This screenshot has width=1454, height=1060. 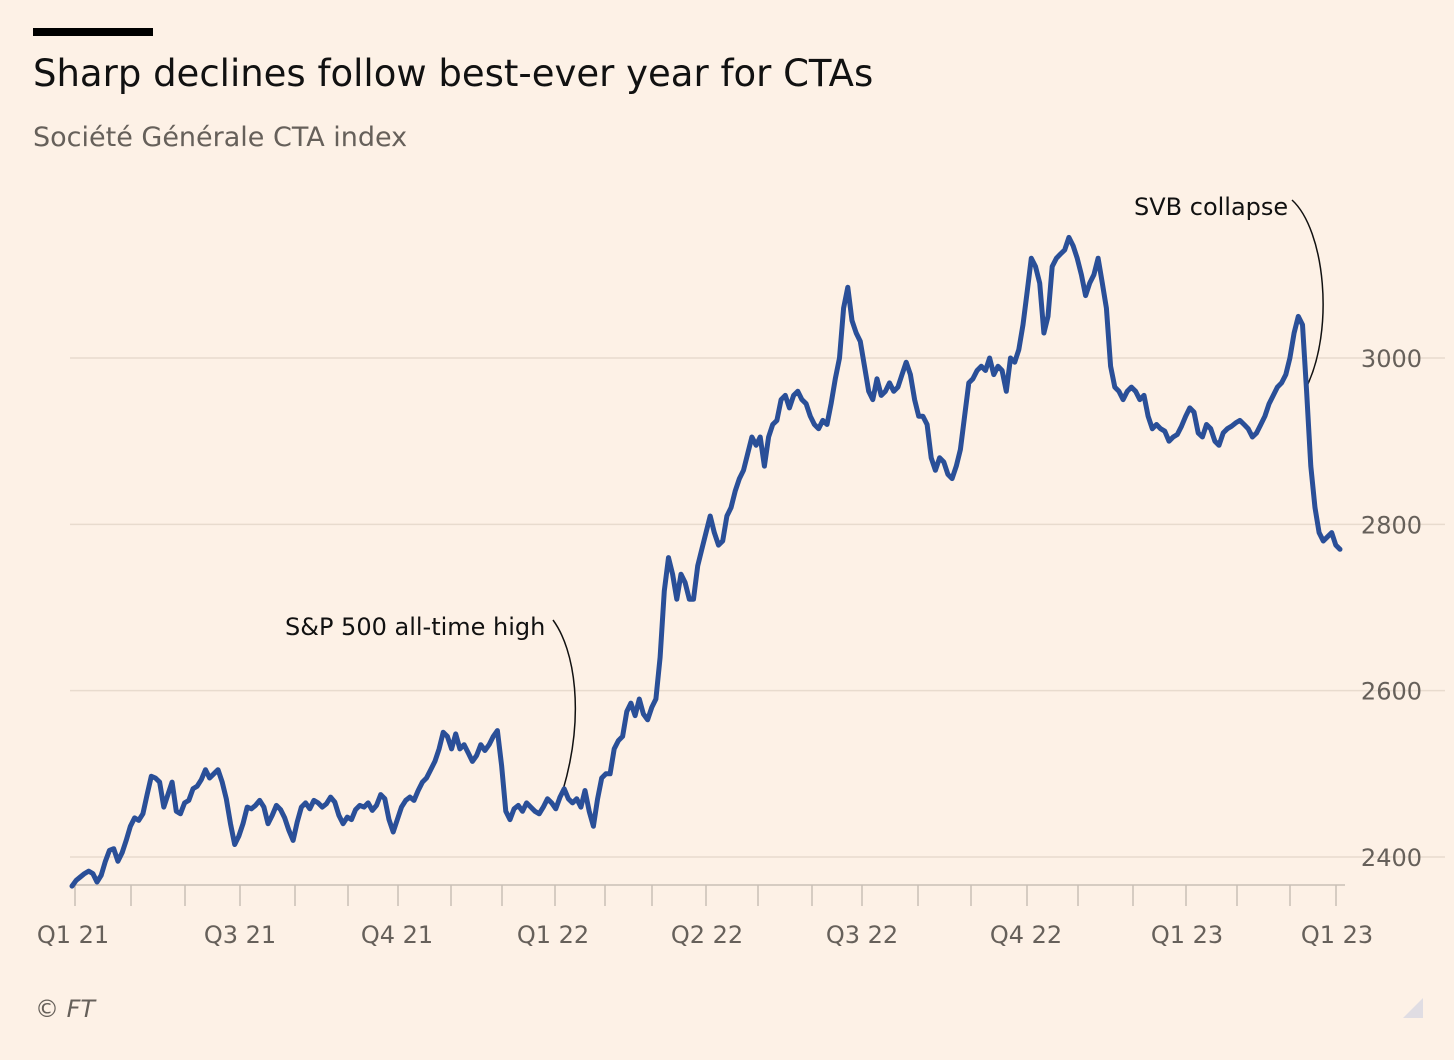 What do you see at coordinates (1026, 935) in the screenshot?
I see `x-tick-label-6: Q4 22` at bounding box center [1026, 935].